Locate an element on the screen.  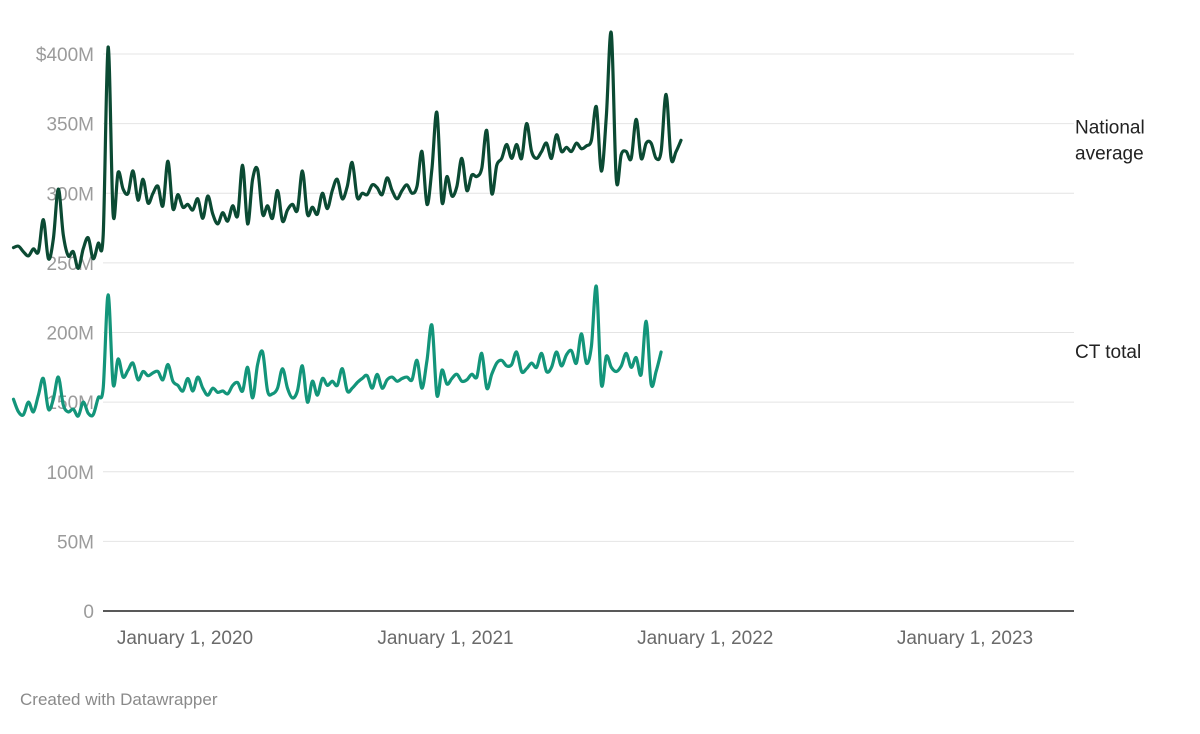
y-tick-label: 100M is located at coordinates (70, 473).